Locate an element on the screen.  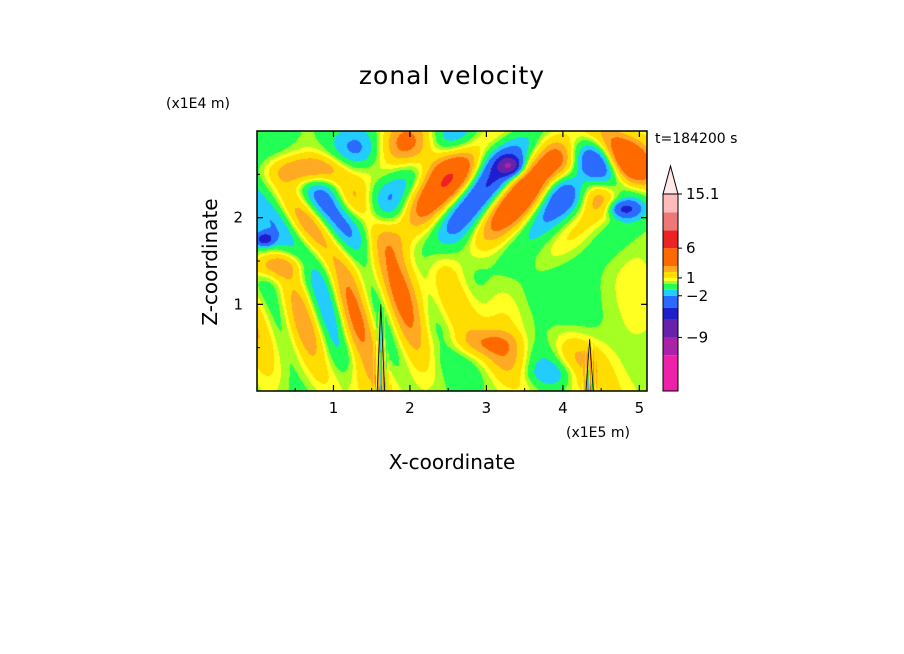
x-tick-label: 3 is located at coordinates (487, 408).